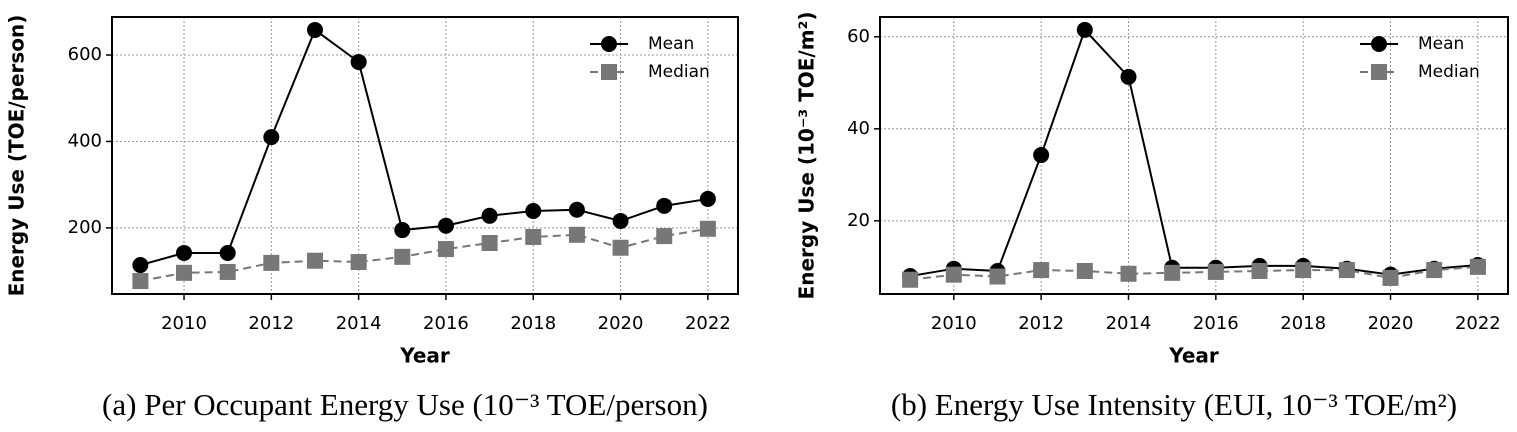 The width and height of the screenshot is (1517, 432). Describe the element at coordinates (858, 36) in the screenshot. I see `y-tick-label: 60` at that location.